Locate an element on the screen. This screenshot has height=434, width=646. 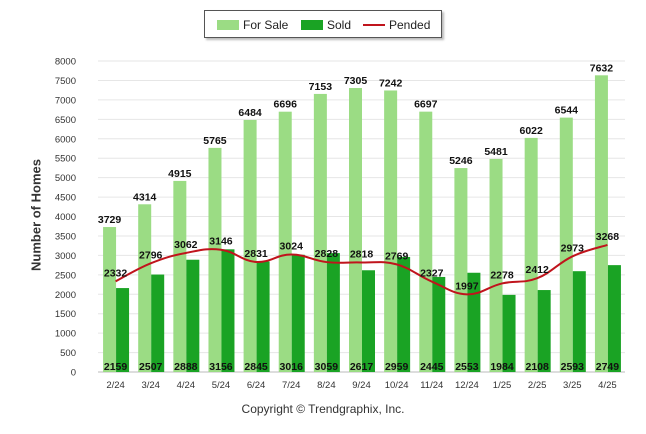
y-tick-label: 5000 is located at coordinates (65, 178).